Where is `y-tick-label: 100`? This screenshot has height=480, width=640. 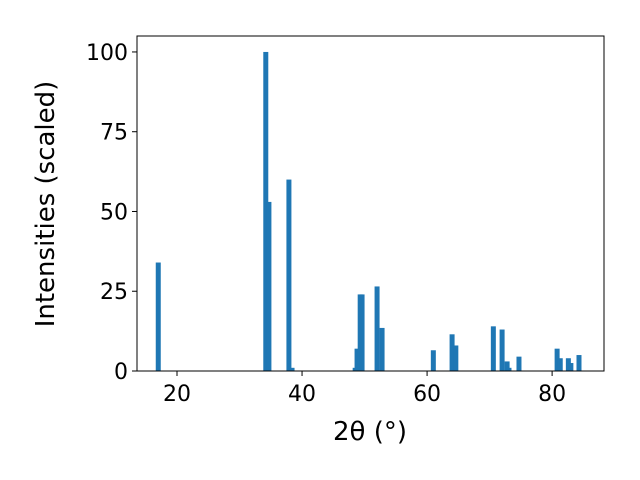
y-tick-label: 100 is located at coordinates (107, 53).